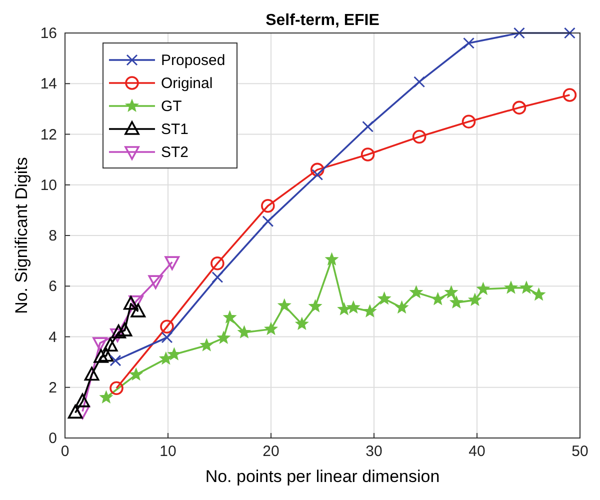 The image size is (600, 500). What do you see at coordinates (52, 387) in the screenshot?
I see `y-tick-label: 2` at bounding box center [52, 387].